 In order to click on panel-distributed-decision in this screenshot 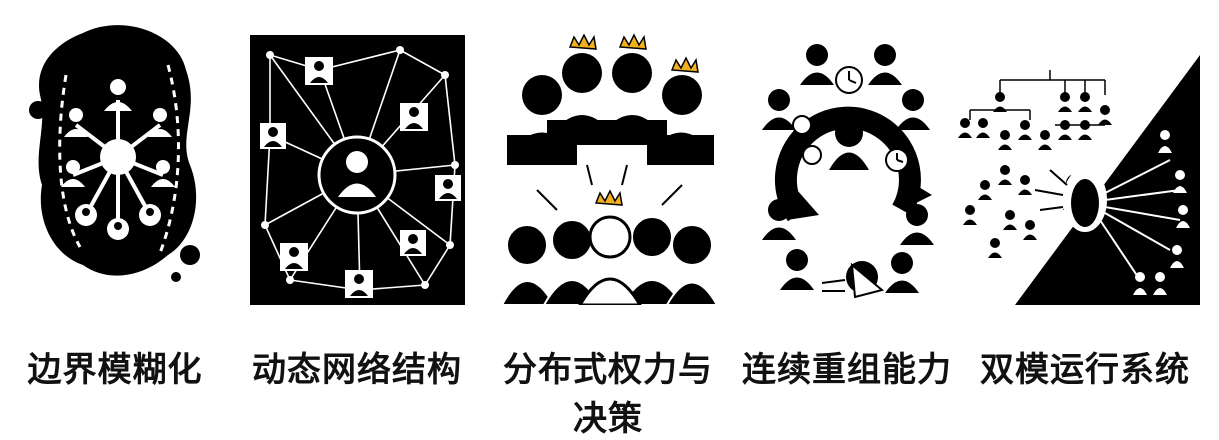, I will do `click(609, 160)`.